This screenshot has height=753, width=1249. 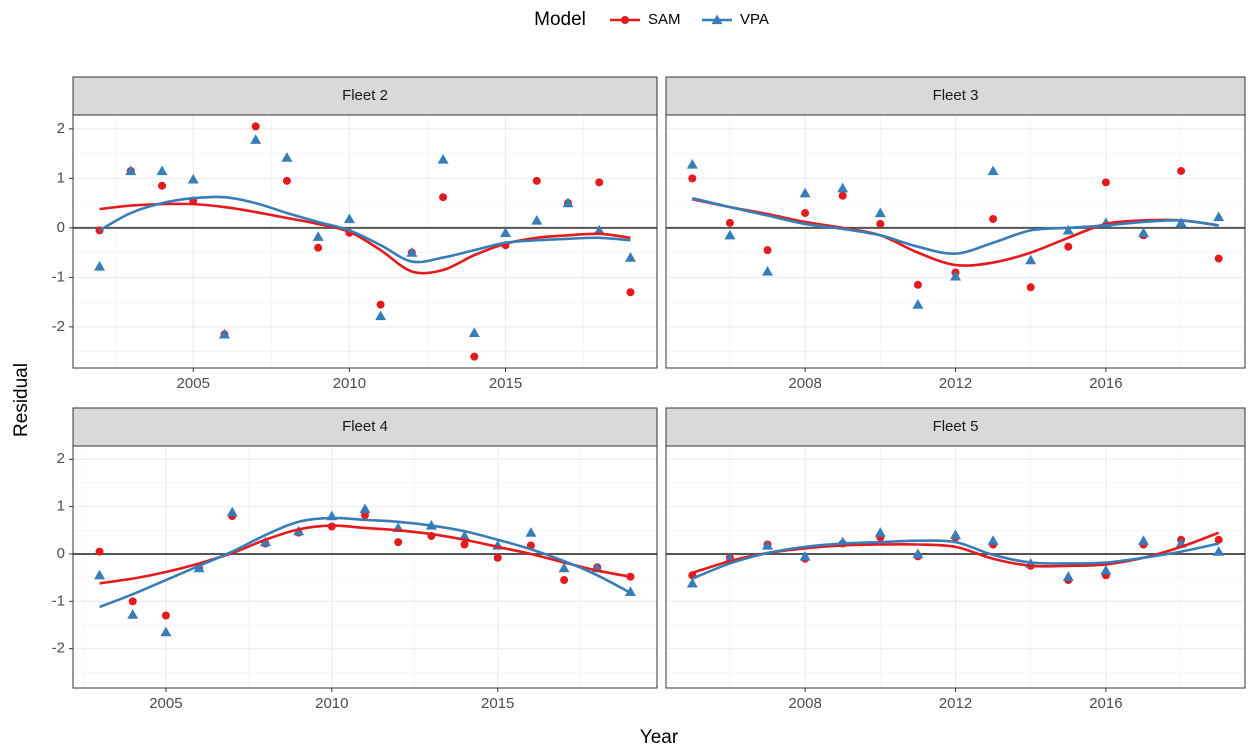 I want to click on strip-title: Fleet 4, so click(x=365, y=426).